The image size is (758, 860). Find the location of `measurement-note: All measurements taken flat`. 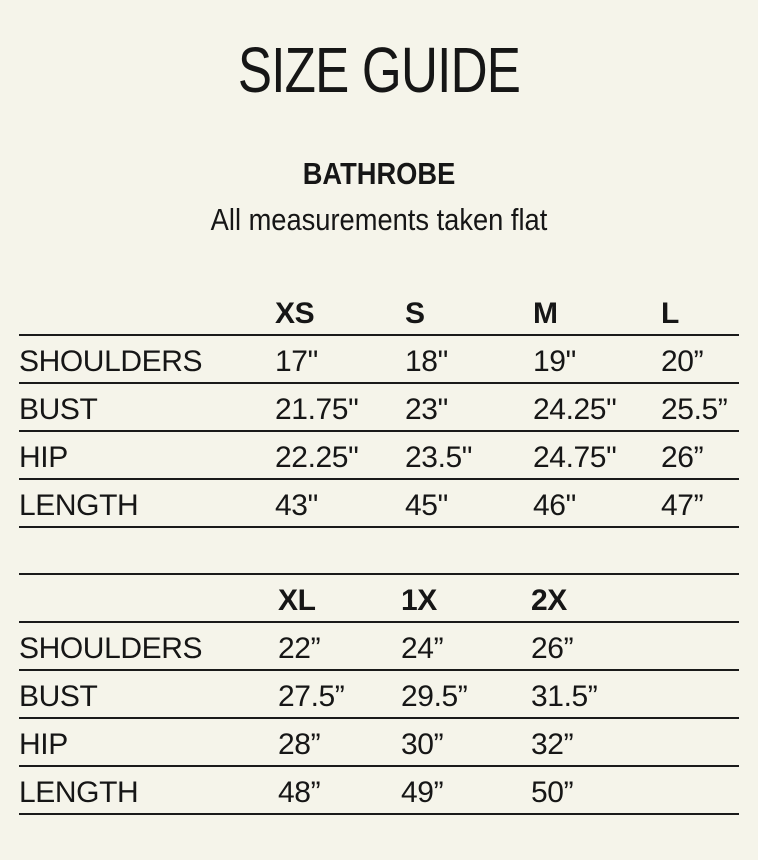

measurement-note: All measurements taken flat is located at coordinates (379, 219).